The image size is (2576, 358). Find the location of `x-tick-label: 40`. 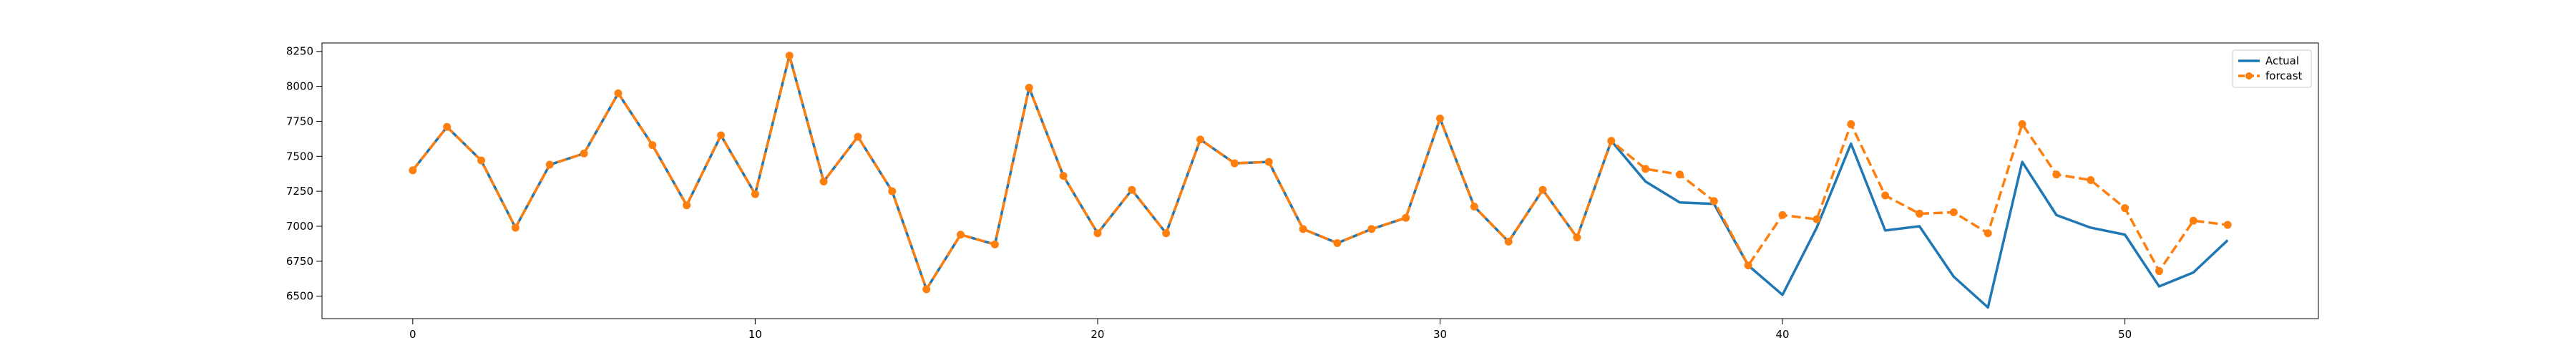

x-tick-label: 40 is located at coordinates (1783, 334).